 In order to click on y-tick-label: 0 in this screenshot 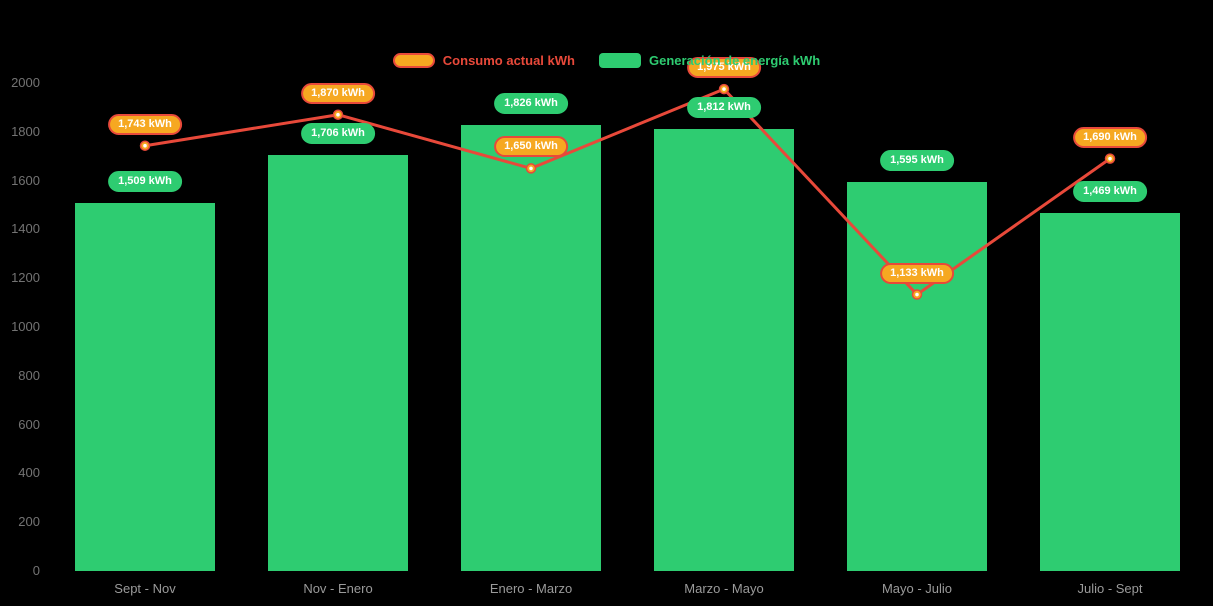, I will do `click(36, 570)`.